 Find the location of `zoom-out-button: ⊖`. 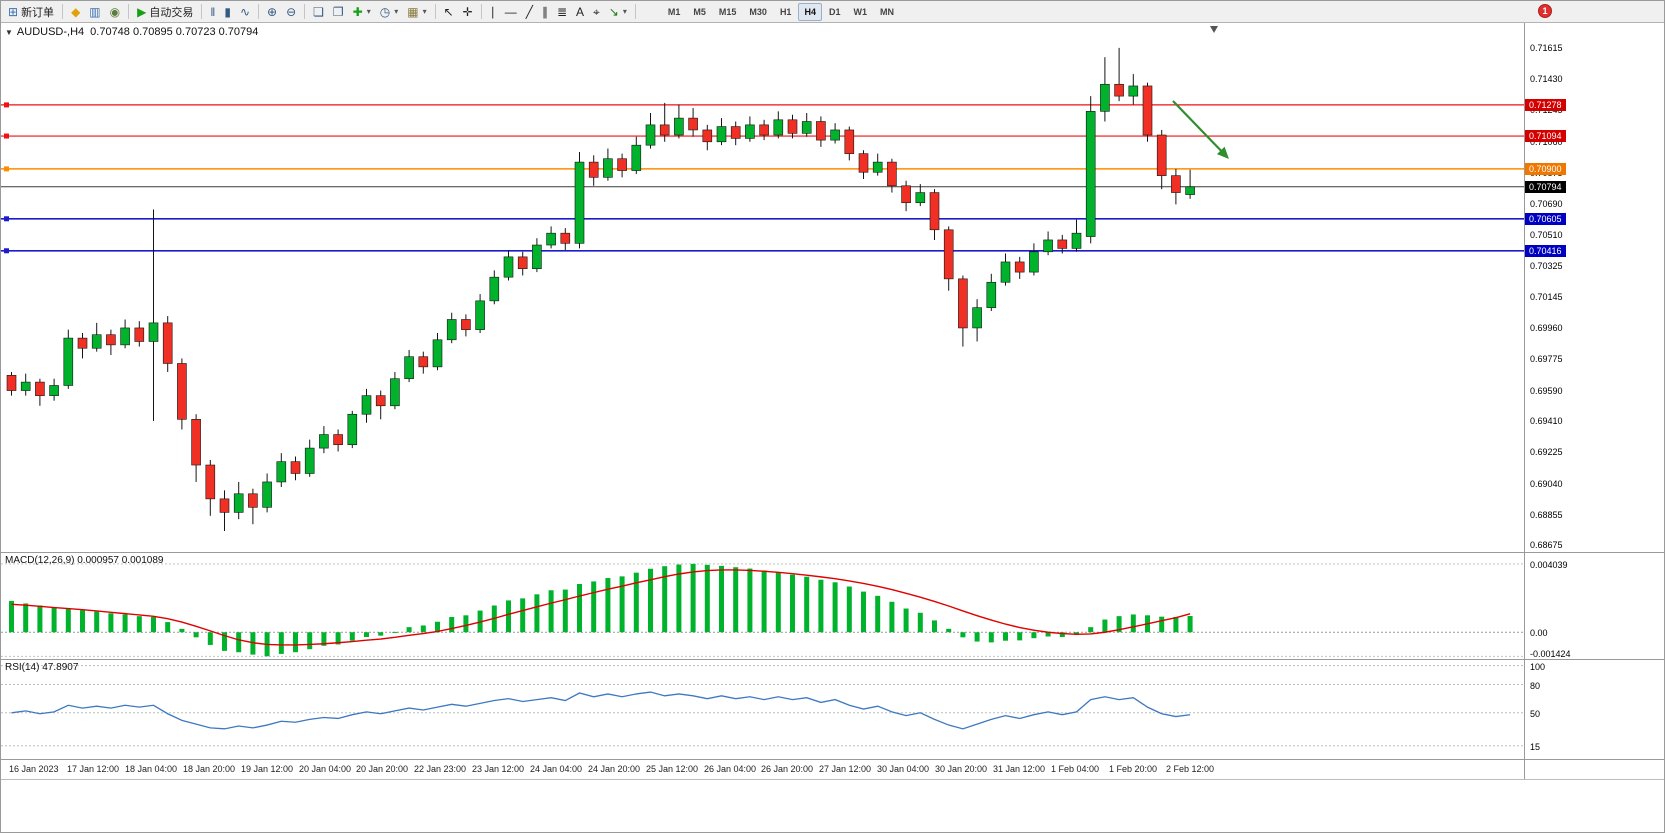

zoom-out-button: ⊖ is located at coordinates (291, 12).